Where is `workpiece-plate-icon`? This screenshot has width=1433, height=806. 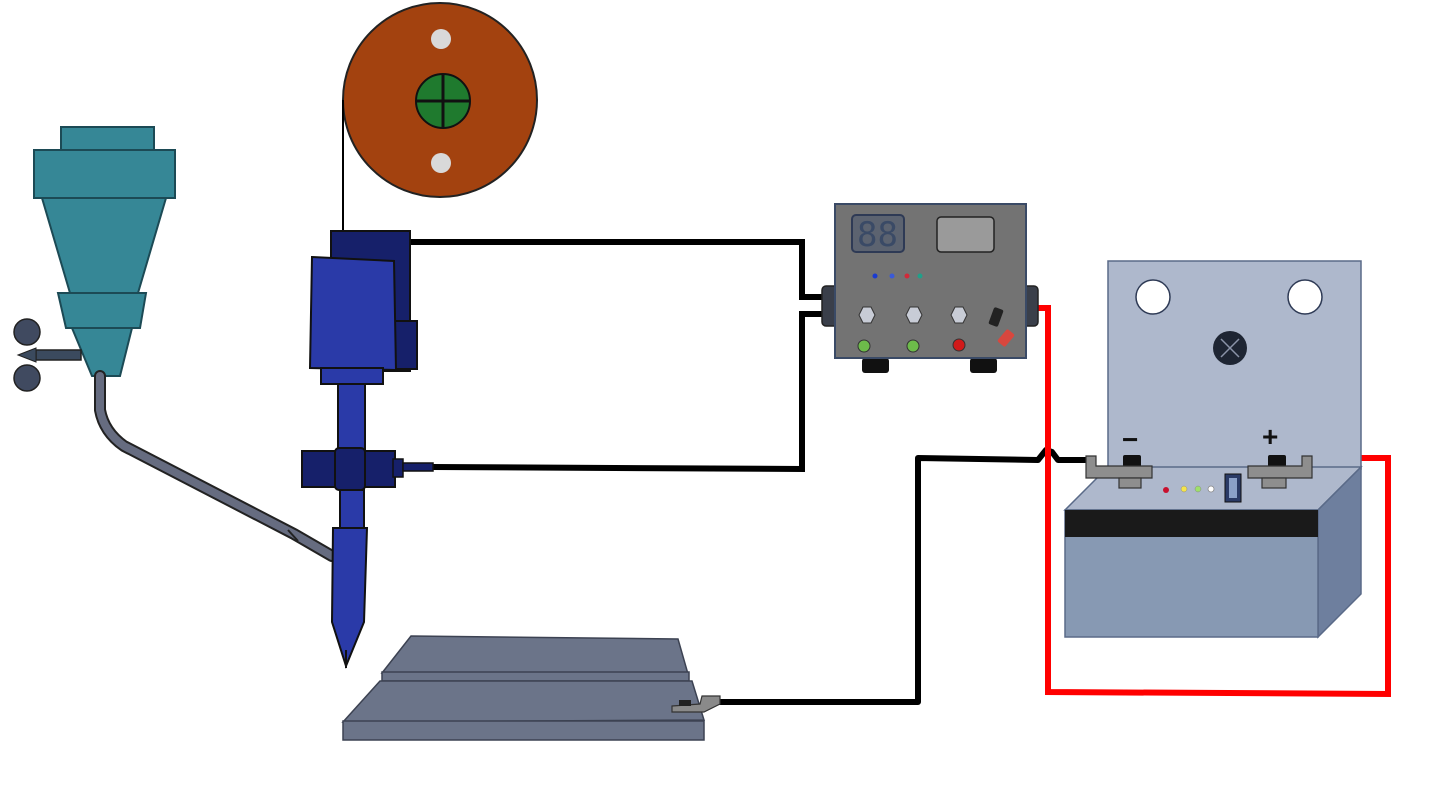 workpiece-plate-icon is located at coordinates (531, 688).